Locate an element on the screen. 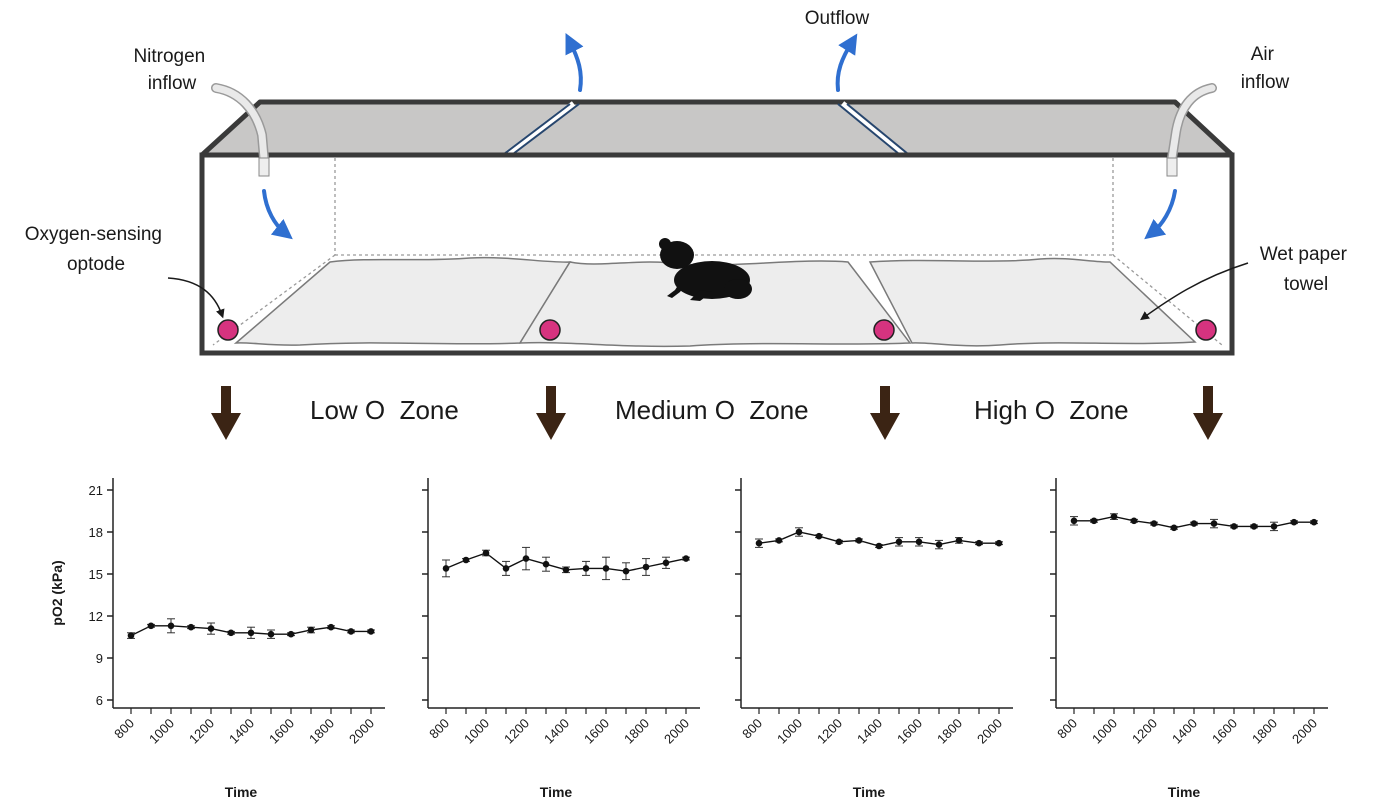 This screenshot has height=807, width=1394. y-tick-label: 9 is located at coordinates (99, 658).